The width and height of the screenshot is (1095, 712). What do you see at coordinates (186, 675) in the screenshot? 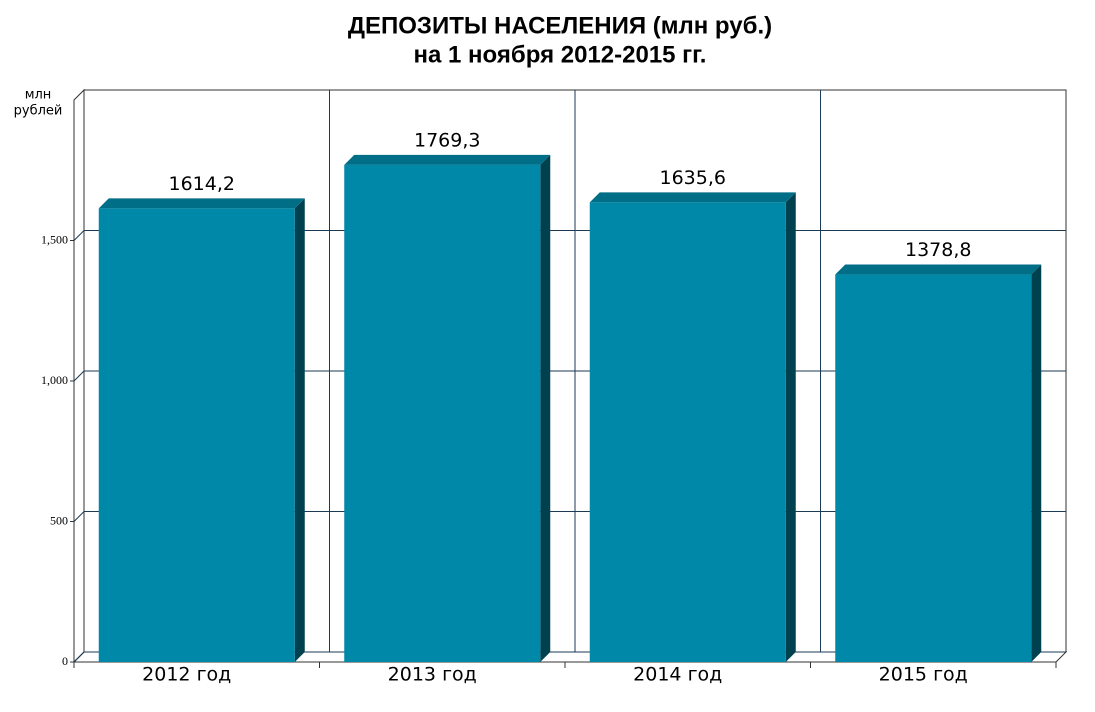
I see `x-tick-label: 2012 год` at bounding box center [186, 675].